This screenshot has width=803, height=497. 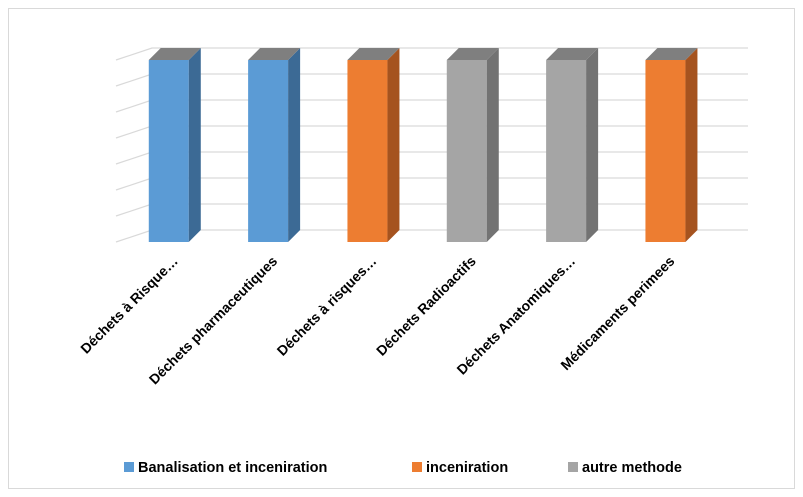 What do you see at coordinates (232, 468) in the screenshot?
I see `legend-label: Banalisation et inceniration` at bounding box center [232, 468].